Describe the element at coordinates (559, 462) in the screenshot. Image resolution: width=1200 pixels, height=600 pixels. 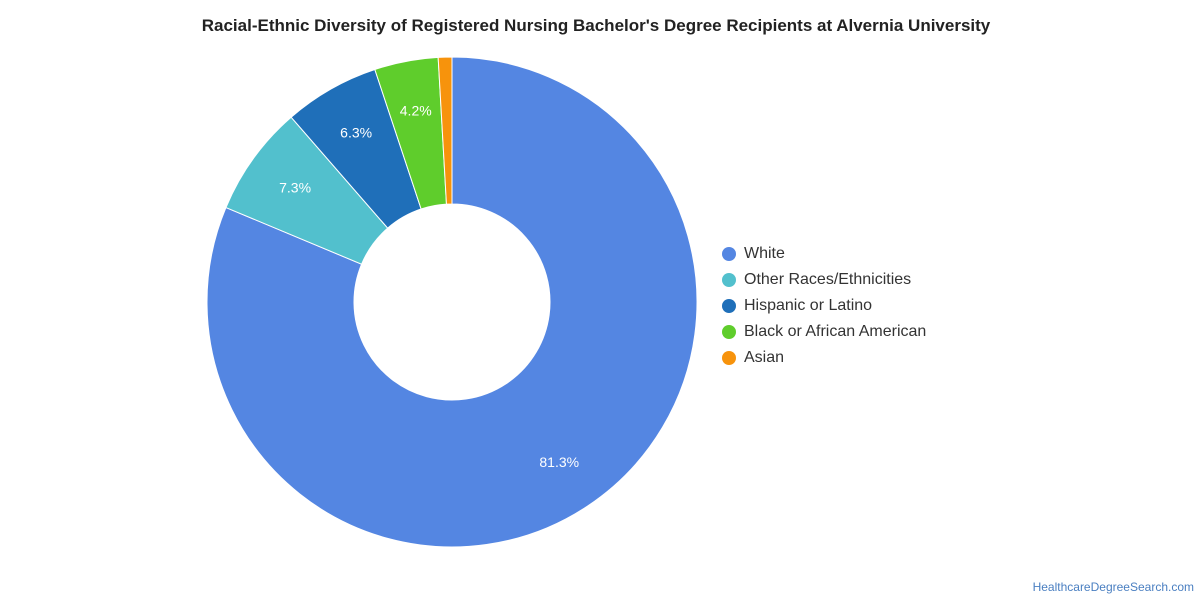
I see `data-label: 81.3%` at that location.